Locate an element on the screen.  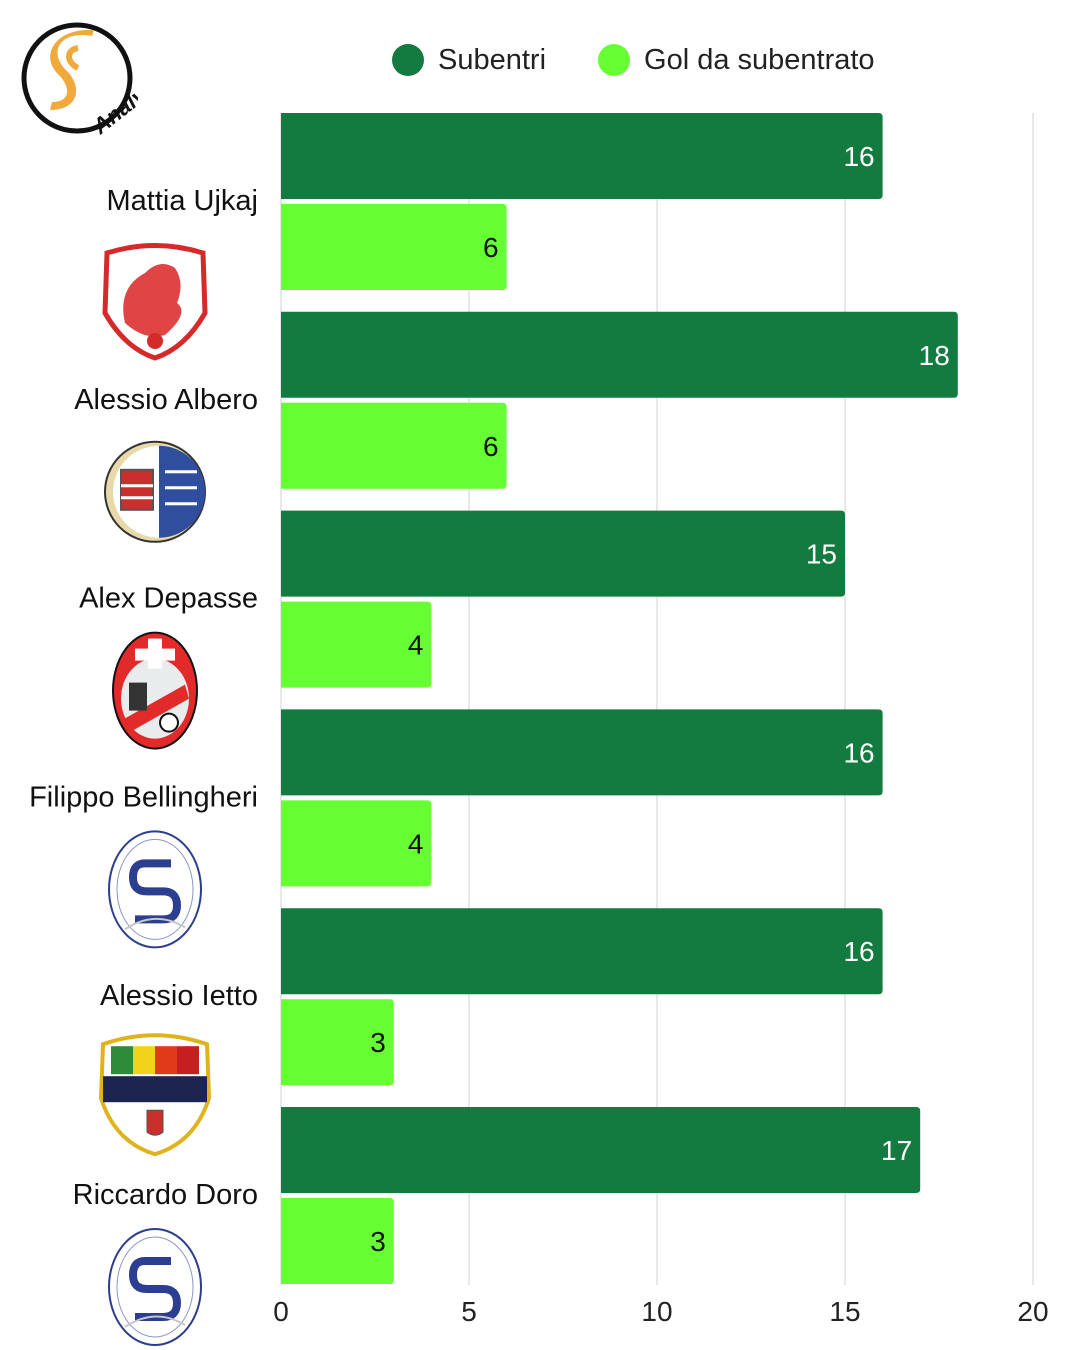
bar-label-gol-da-subentrato-alessio-ietto: 3 is located at coordinates (378, 1042).